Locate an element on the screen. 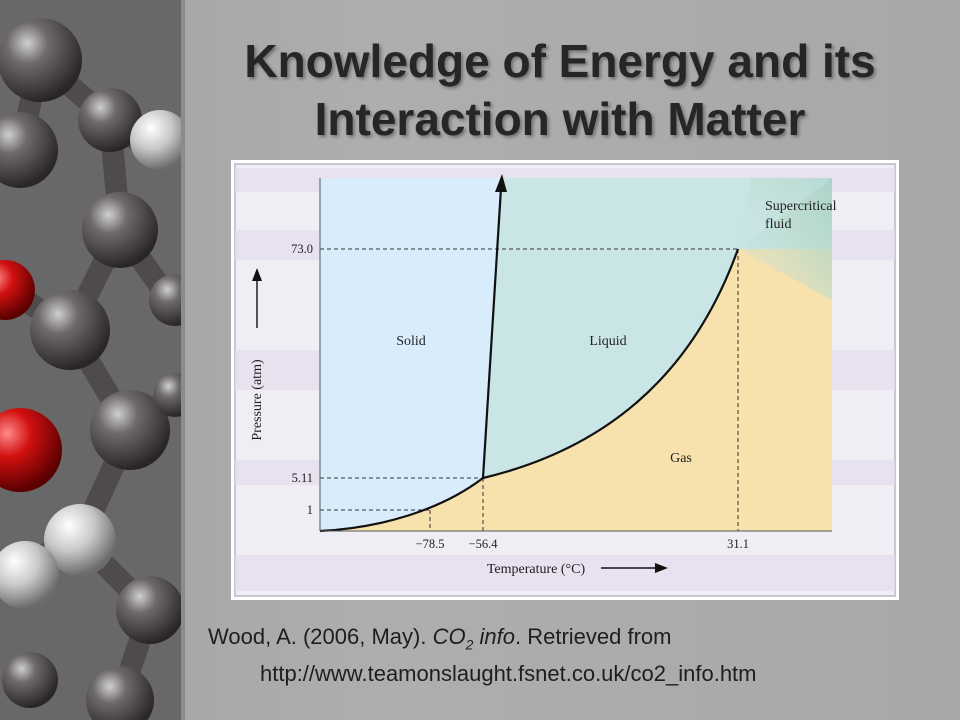  sublimation-curve is located at coordinates (401, 505).